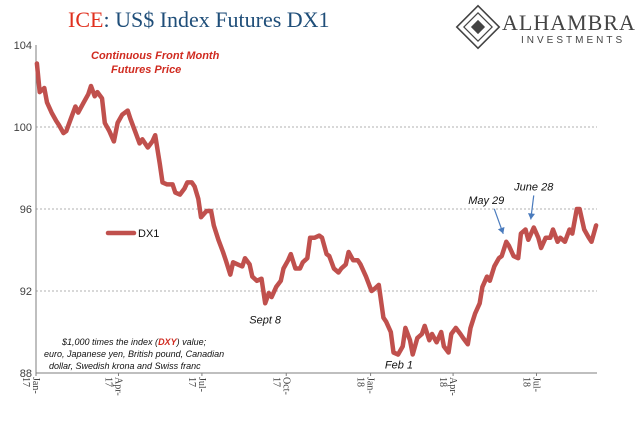 The image size is (641, 426). What do you see at coordinates (265, 320) in the screenshot?
I see `annotation-label-0: Sept 8` at bounding box center [265, 320].